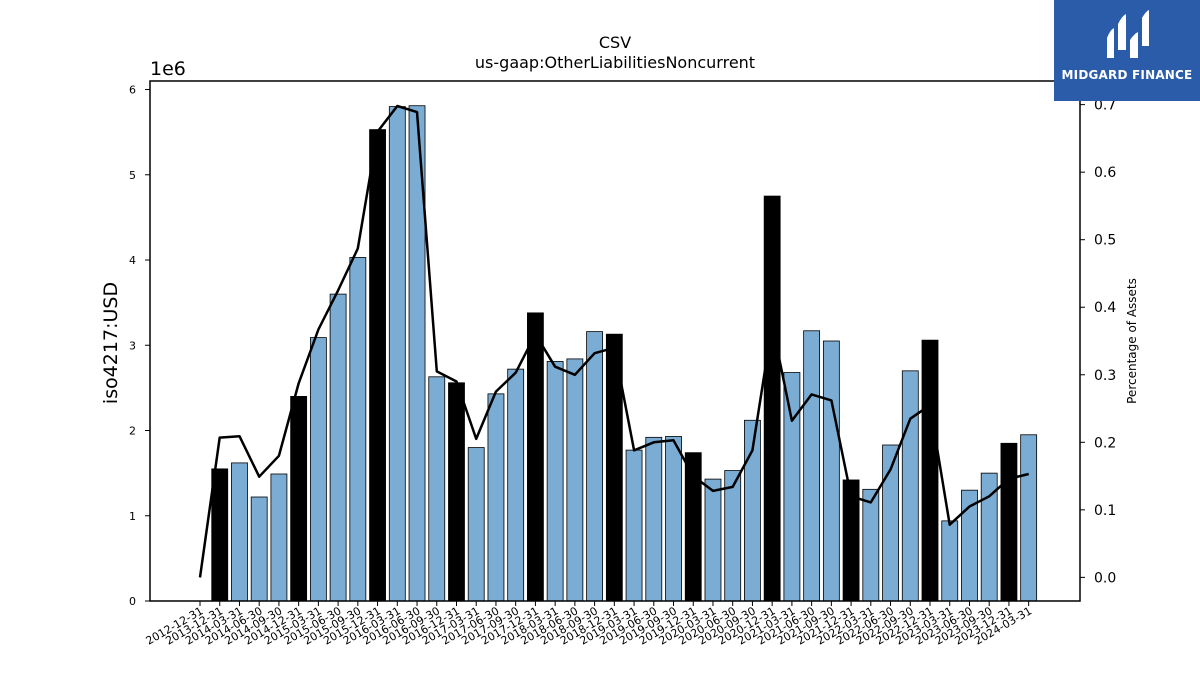 The height and width of the screenshot is (675, 1200). I want to click on y-offset-label: 1e6, so click(168, 69).